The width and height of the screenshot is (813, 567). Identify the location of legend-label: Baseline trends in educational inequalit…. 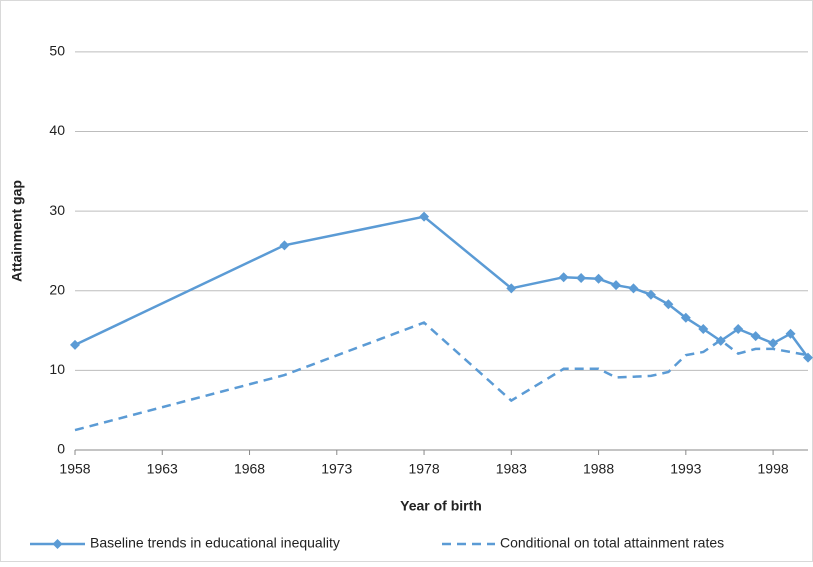
(215, 543).